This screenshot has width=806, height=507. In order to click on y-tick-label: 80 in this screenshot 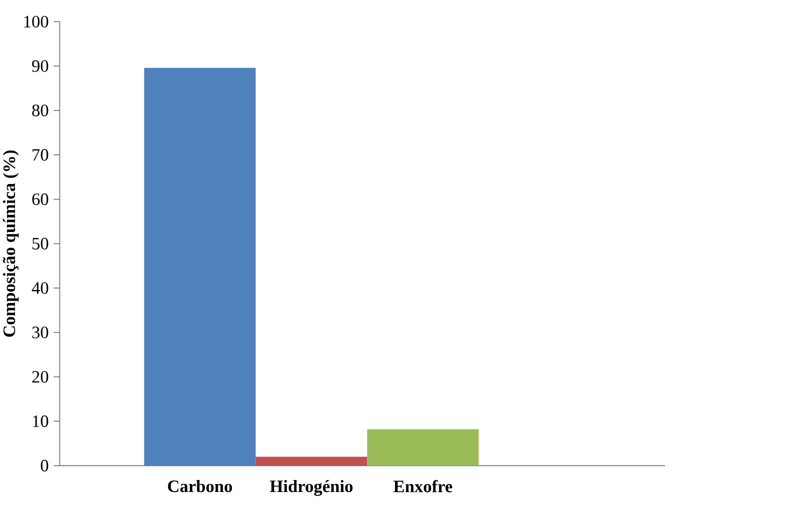, I will do `click(40, 110)`.